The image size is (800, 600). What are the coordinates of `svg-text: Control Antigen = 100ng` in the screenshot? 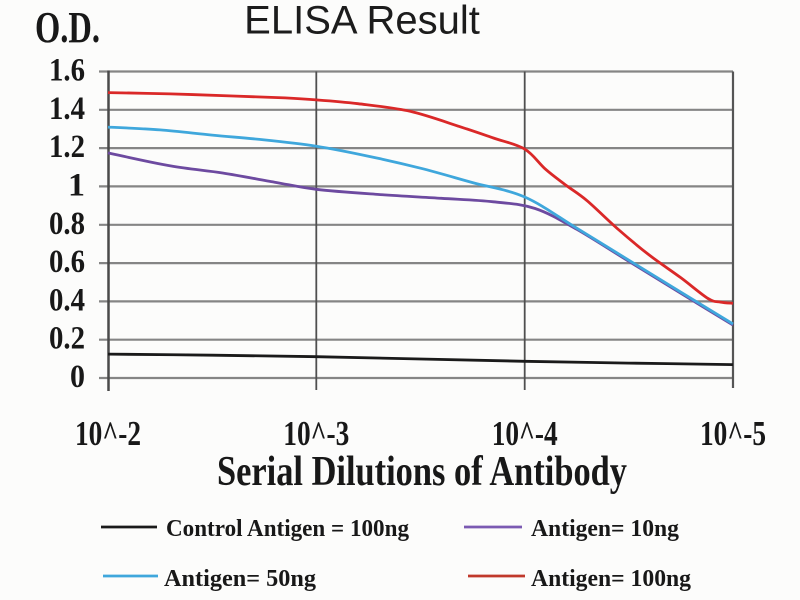 It's located at (288, 528).